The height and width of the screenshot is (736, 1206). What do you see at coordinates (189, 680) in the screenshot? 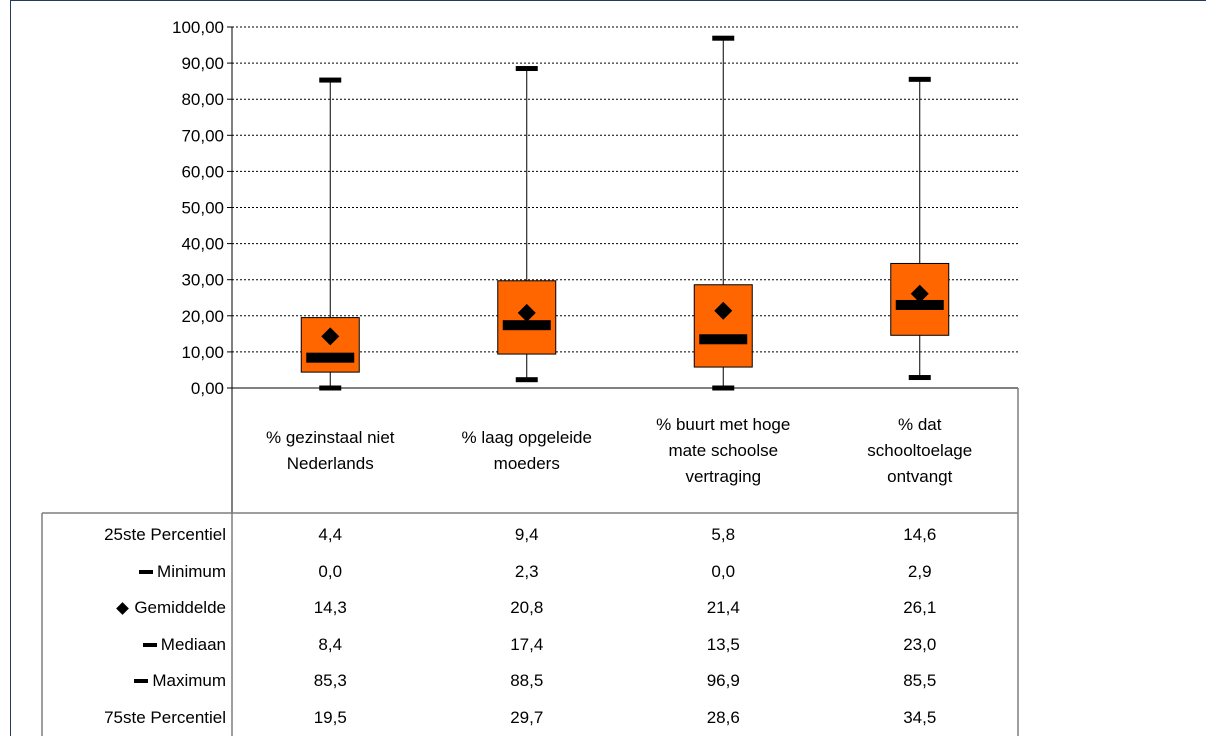
I see `series-name: Maximum` at bounding box center [189, 680].